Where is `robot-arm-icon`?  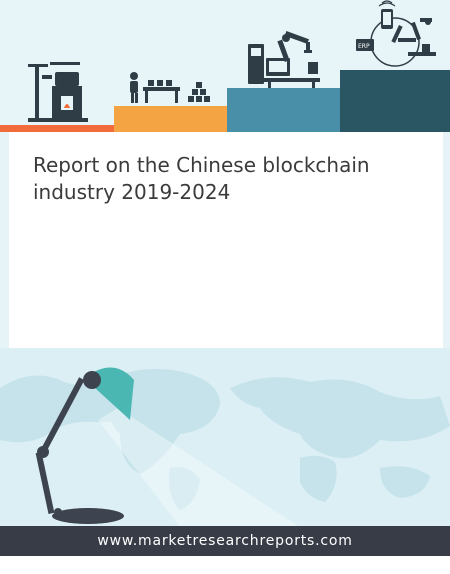 robot-arm-icon is located at coordinates (284, 59).